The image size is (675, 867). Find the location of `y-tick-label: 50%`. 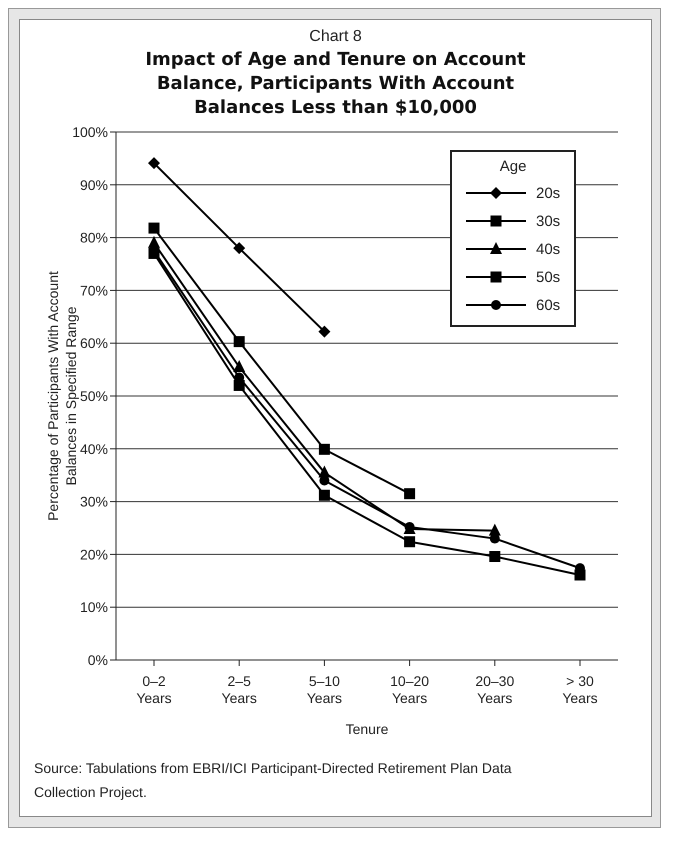

y-tick-label: 50% is located at coordinates (94, 396).